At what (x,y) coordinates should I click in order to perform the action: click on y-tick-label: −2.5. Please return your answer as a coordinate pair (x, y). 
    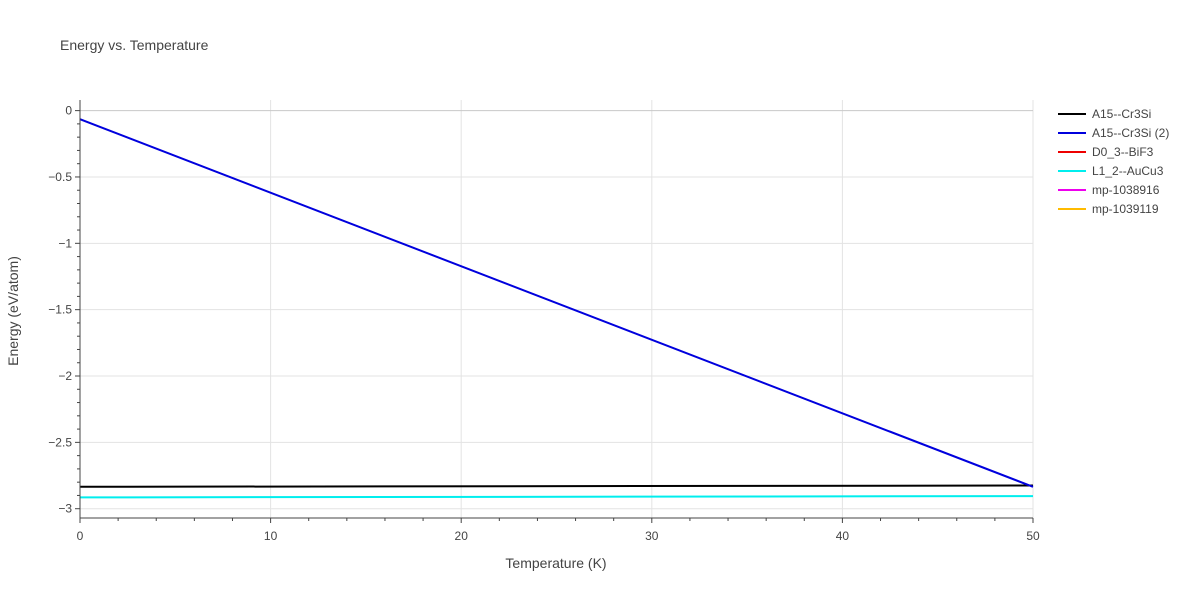
    Looking at the image, I should click on (60, 442).